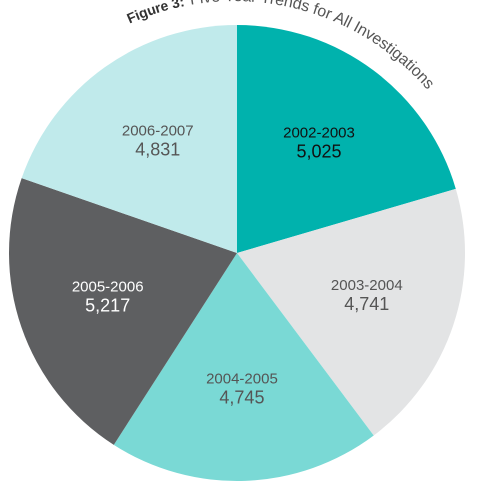 The height and width of the screenshot is (497, 491). What do you see at coordinates (158, 130) in the screenshot?
I see `slice-category: 2006-2007` at bounding box center [158, 130].